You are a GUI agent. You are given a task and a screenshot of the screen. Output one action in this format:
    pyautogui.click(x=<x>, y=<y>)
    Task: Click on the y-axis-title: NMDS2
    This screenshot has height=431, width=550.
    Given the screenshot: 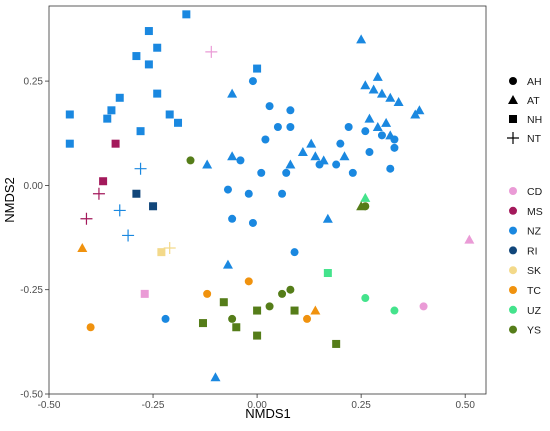 What is the action you would take?
    pyautogui.click(x=9, y=200)
    